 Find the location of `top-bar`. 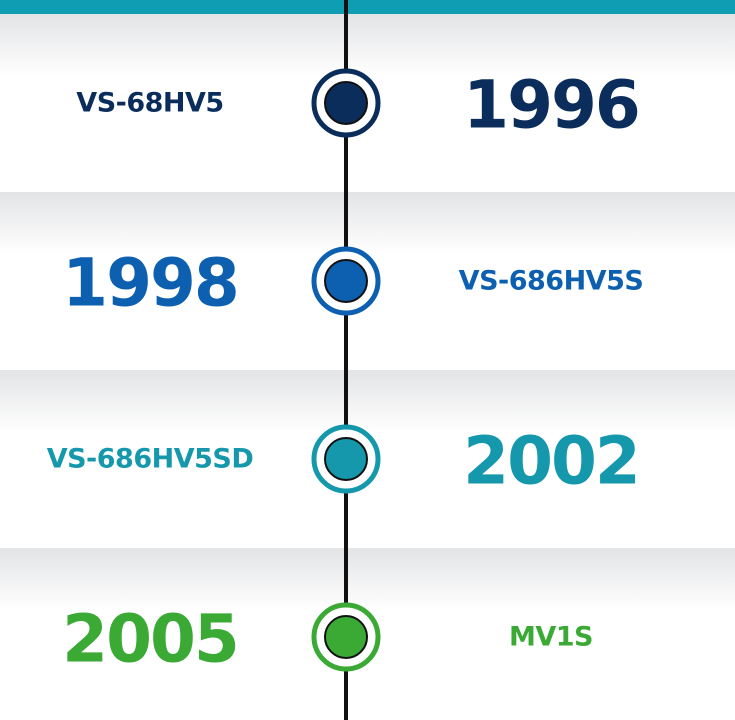

top-bar is located at coordinates (367, 7).